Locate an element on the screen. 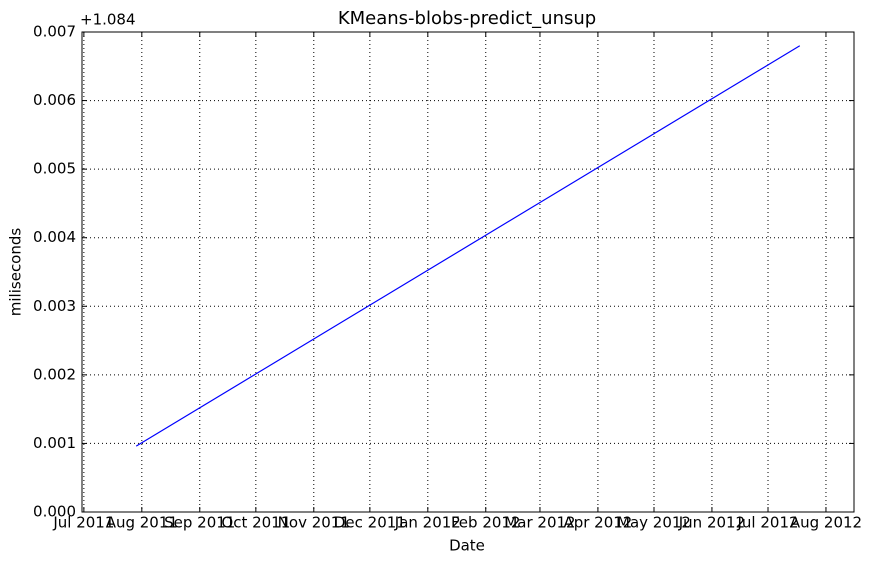 The image size is (874, 561). y-tick-label: 0.000 is located at coordinates (54, 512).